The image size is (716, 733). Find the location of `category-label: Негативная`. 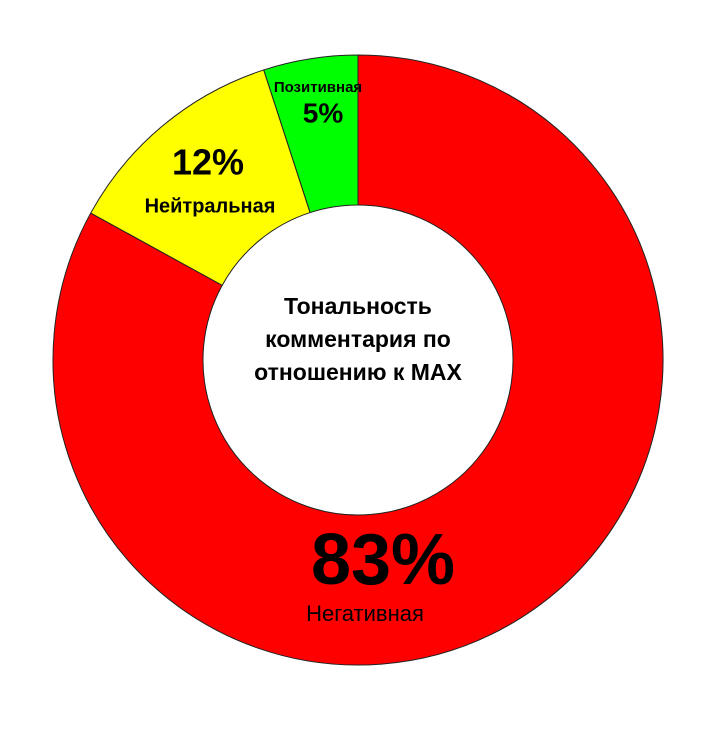

category-label: Негативная is located at coordinates (365, 613).